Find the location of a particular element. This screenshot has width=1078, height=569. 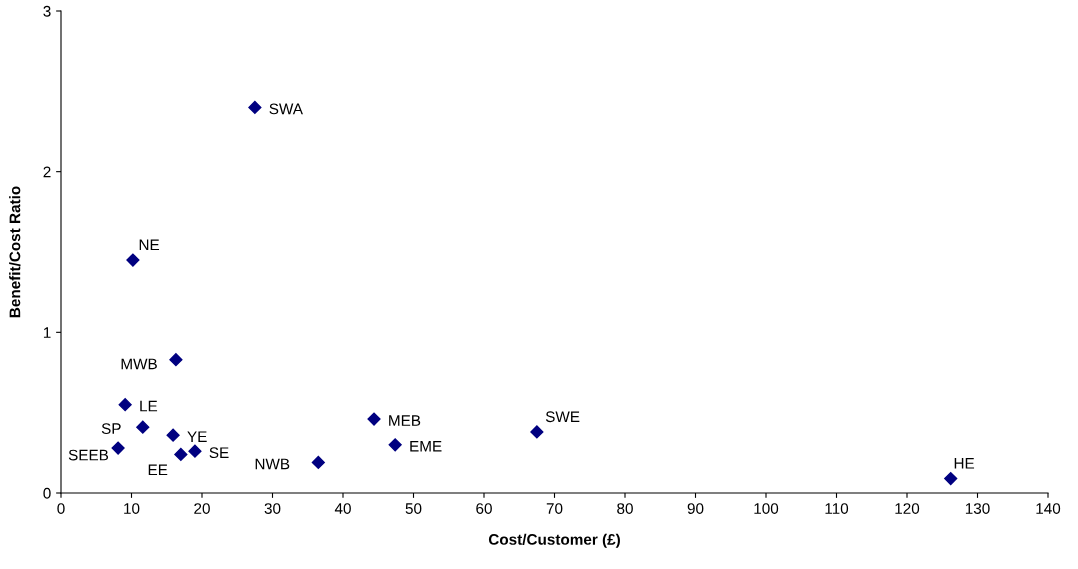

x-tick-label: 20 is located at coordinates (202, 508).